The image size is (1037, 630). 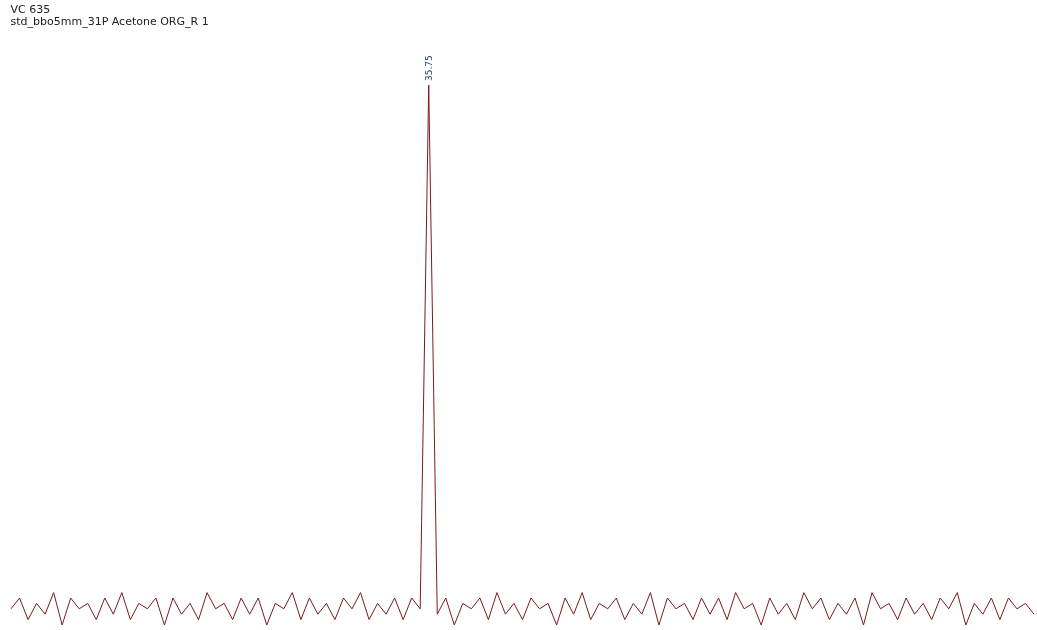 What do you see at coordinates (30, 10) in the screenshot?
I see `chart-title: VC 635` at bounding box center [30, 10].